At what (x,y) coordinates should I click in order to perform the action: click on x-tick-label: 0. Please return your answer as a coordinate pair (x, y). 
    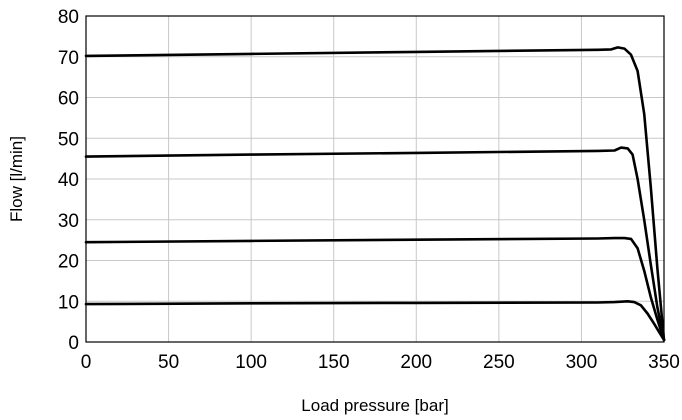
    Looking at the image, I should click on (86, 362).